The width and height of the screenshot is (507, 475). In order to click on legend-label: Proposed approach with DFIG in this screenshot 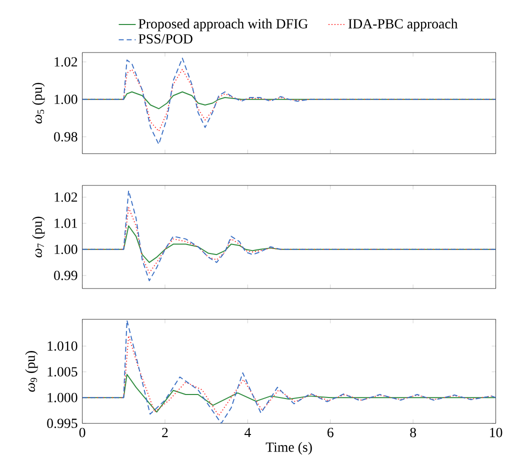, I will do `click(223, 25)`.